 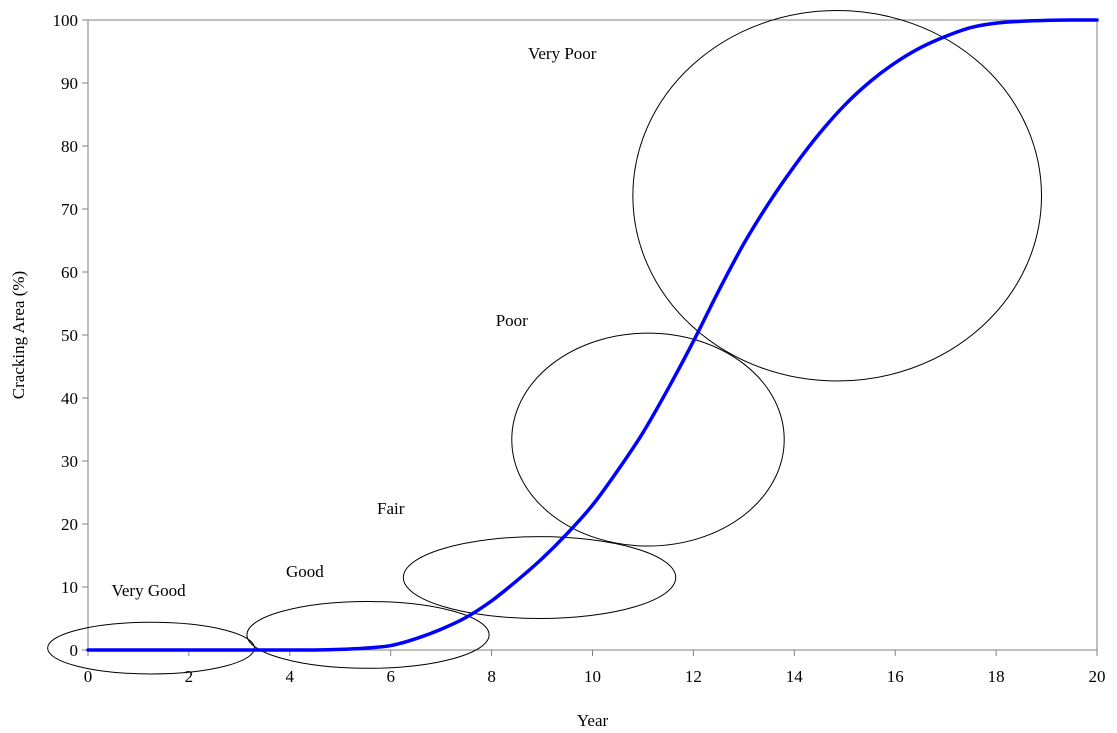 What do you see at coordinates (88, 676) in the screenshot?
I see `x-tick-label: 0` at bounding box center [88, 676].